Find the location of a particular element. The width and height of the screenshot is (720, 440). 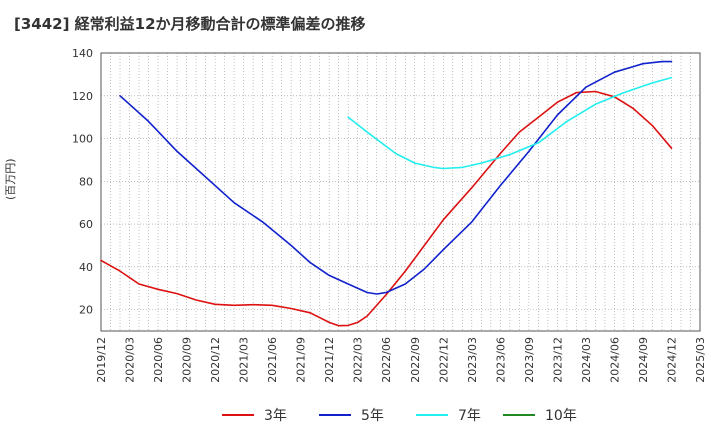

y-tick-label: 100 is located at coordinates (82, 139).